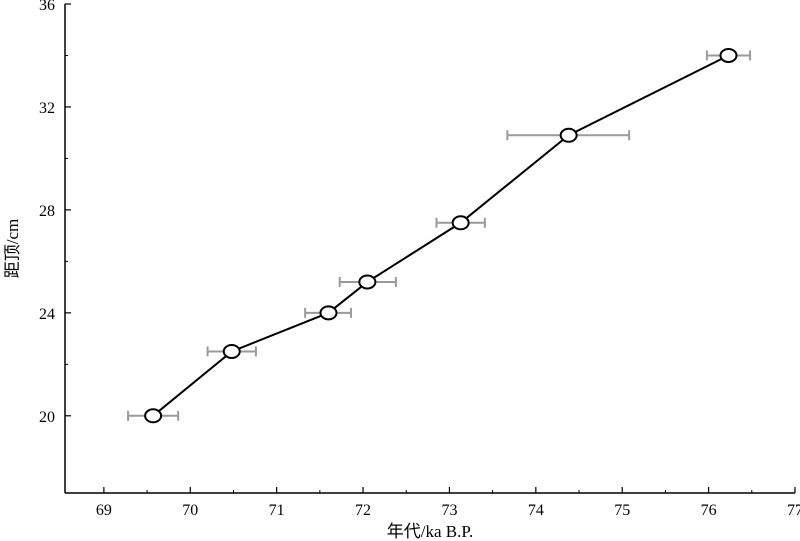  What do you see at coordinates (190, 510) in the screenshot?
I see `x-tick-label: 70` at bounding box center [190, 510].